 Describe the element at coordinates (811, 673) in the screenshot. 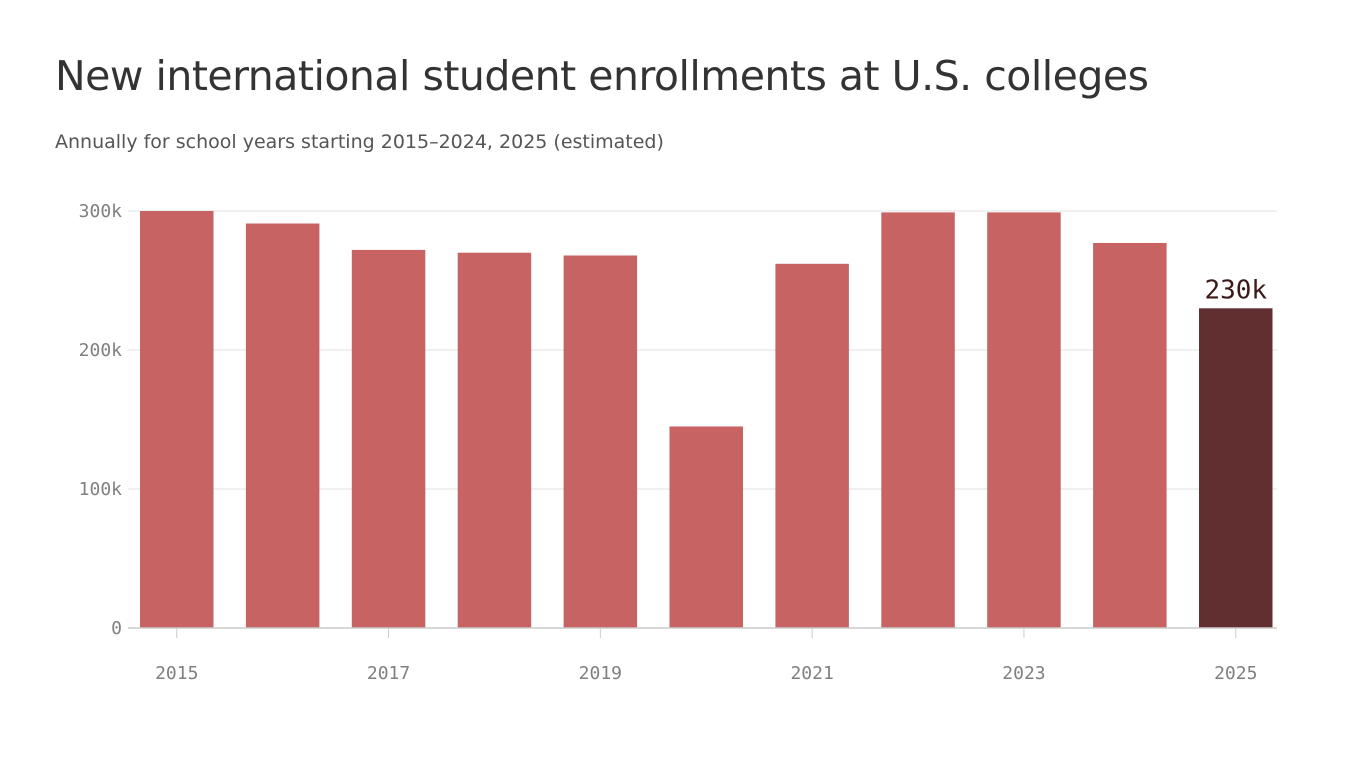

I see `x-tick-label: 2021` at that location.